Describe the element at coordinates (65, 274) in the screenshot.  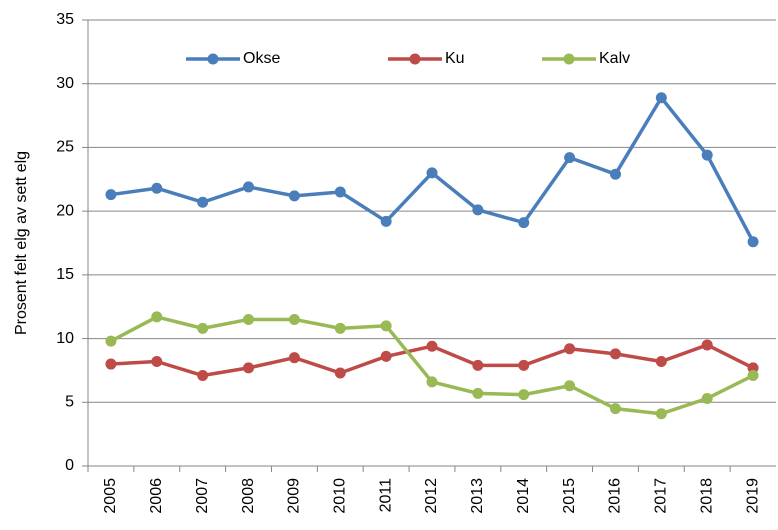
I see `y-tick-label: 15` at that location.